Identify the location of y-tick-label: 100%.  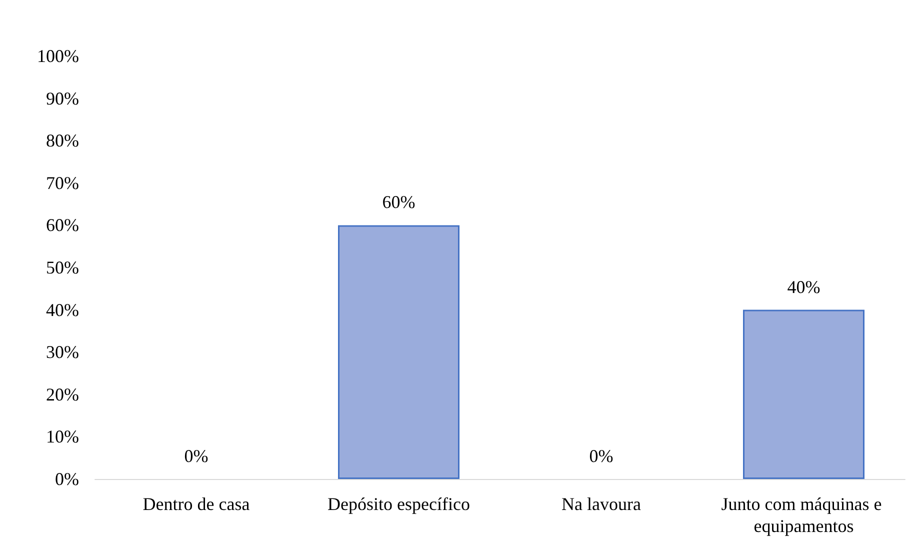
(58, 56).